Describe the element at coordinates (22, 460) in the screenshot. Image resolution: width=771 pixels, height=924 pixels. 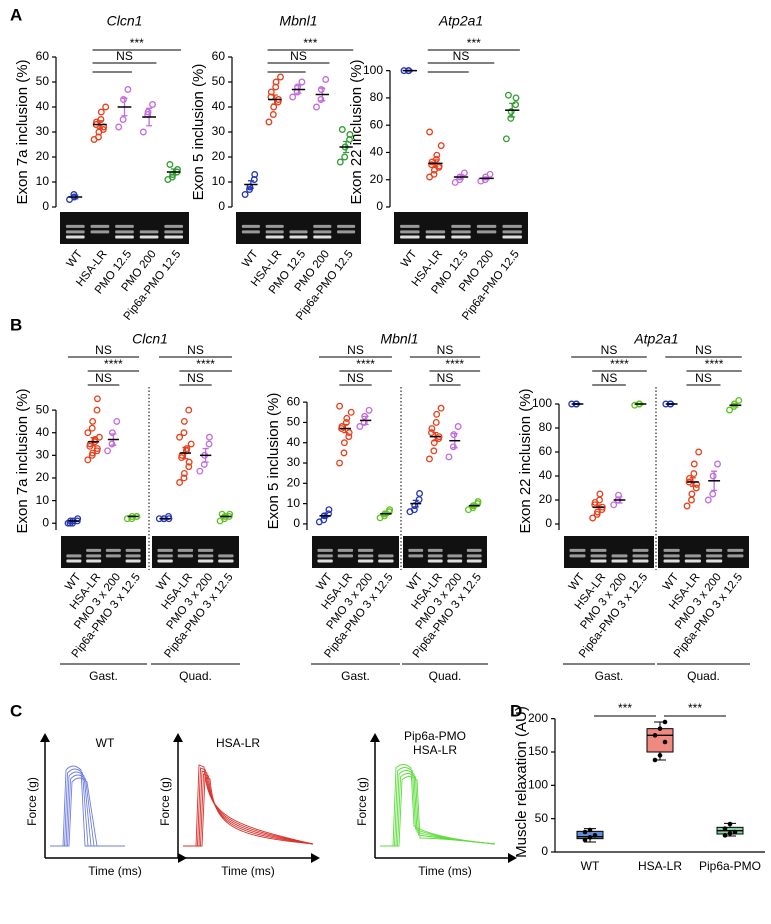
I see `y-axis-label: Exon 7a inclusion (%)` at that location.